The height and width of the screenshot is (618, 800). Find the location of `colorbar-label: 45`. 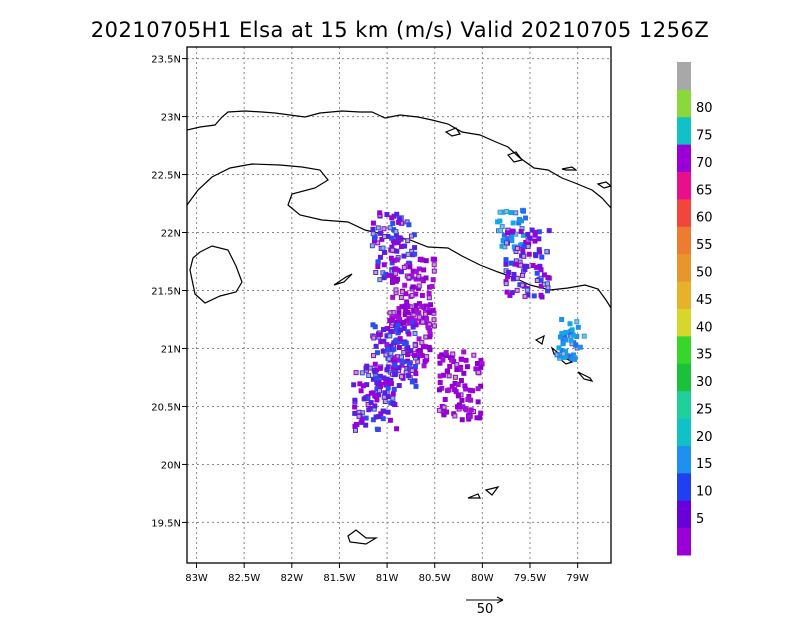

colorbar-label: 45 is located at coordinates (704, 300).